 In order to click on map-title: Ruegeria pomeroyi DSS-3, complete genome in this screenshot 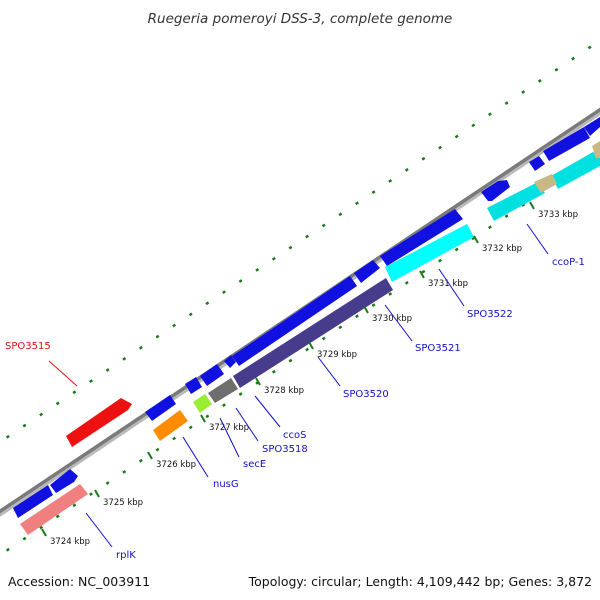, I will do `click(300, 19)`.